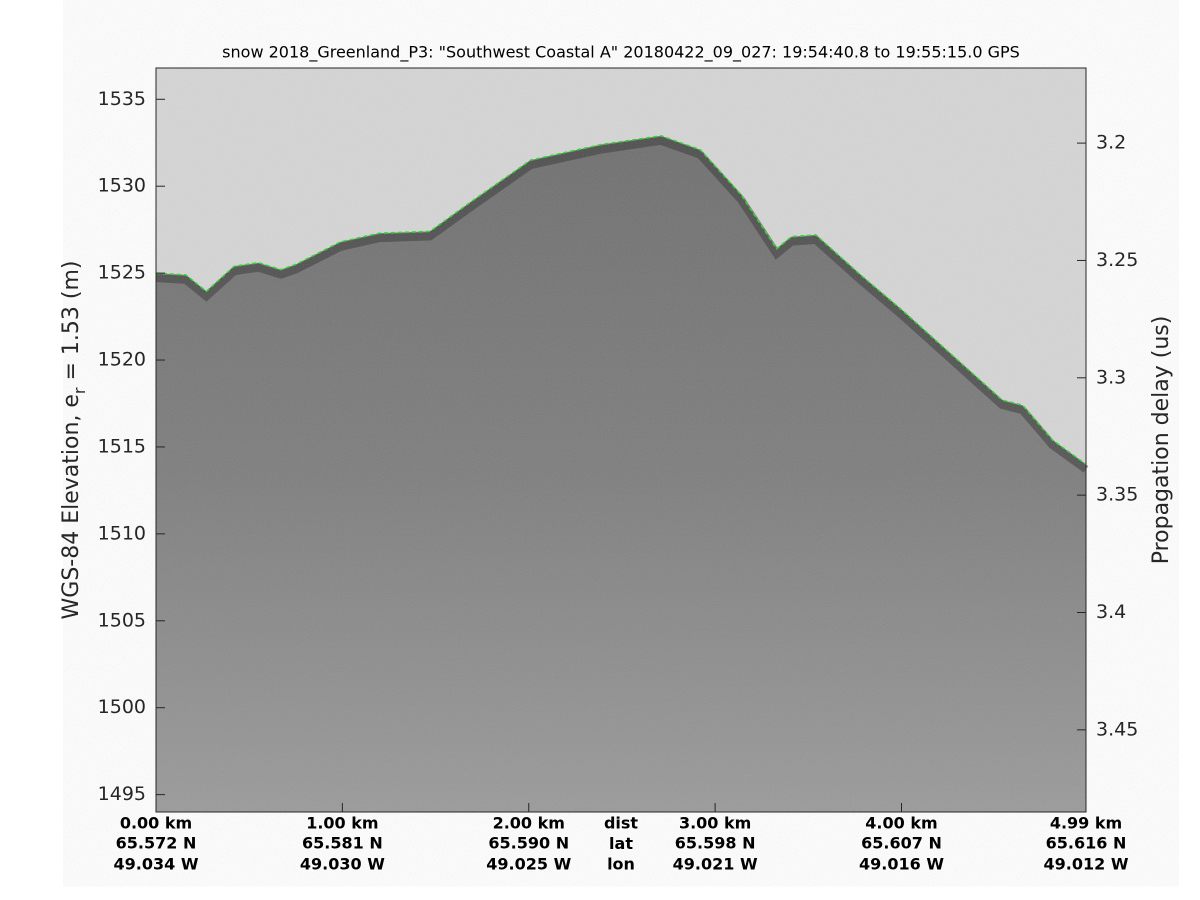  Describe the element at coordinates (901, 823) in the screenshot. I see `x-tick-label: 4.00 km` at that location.